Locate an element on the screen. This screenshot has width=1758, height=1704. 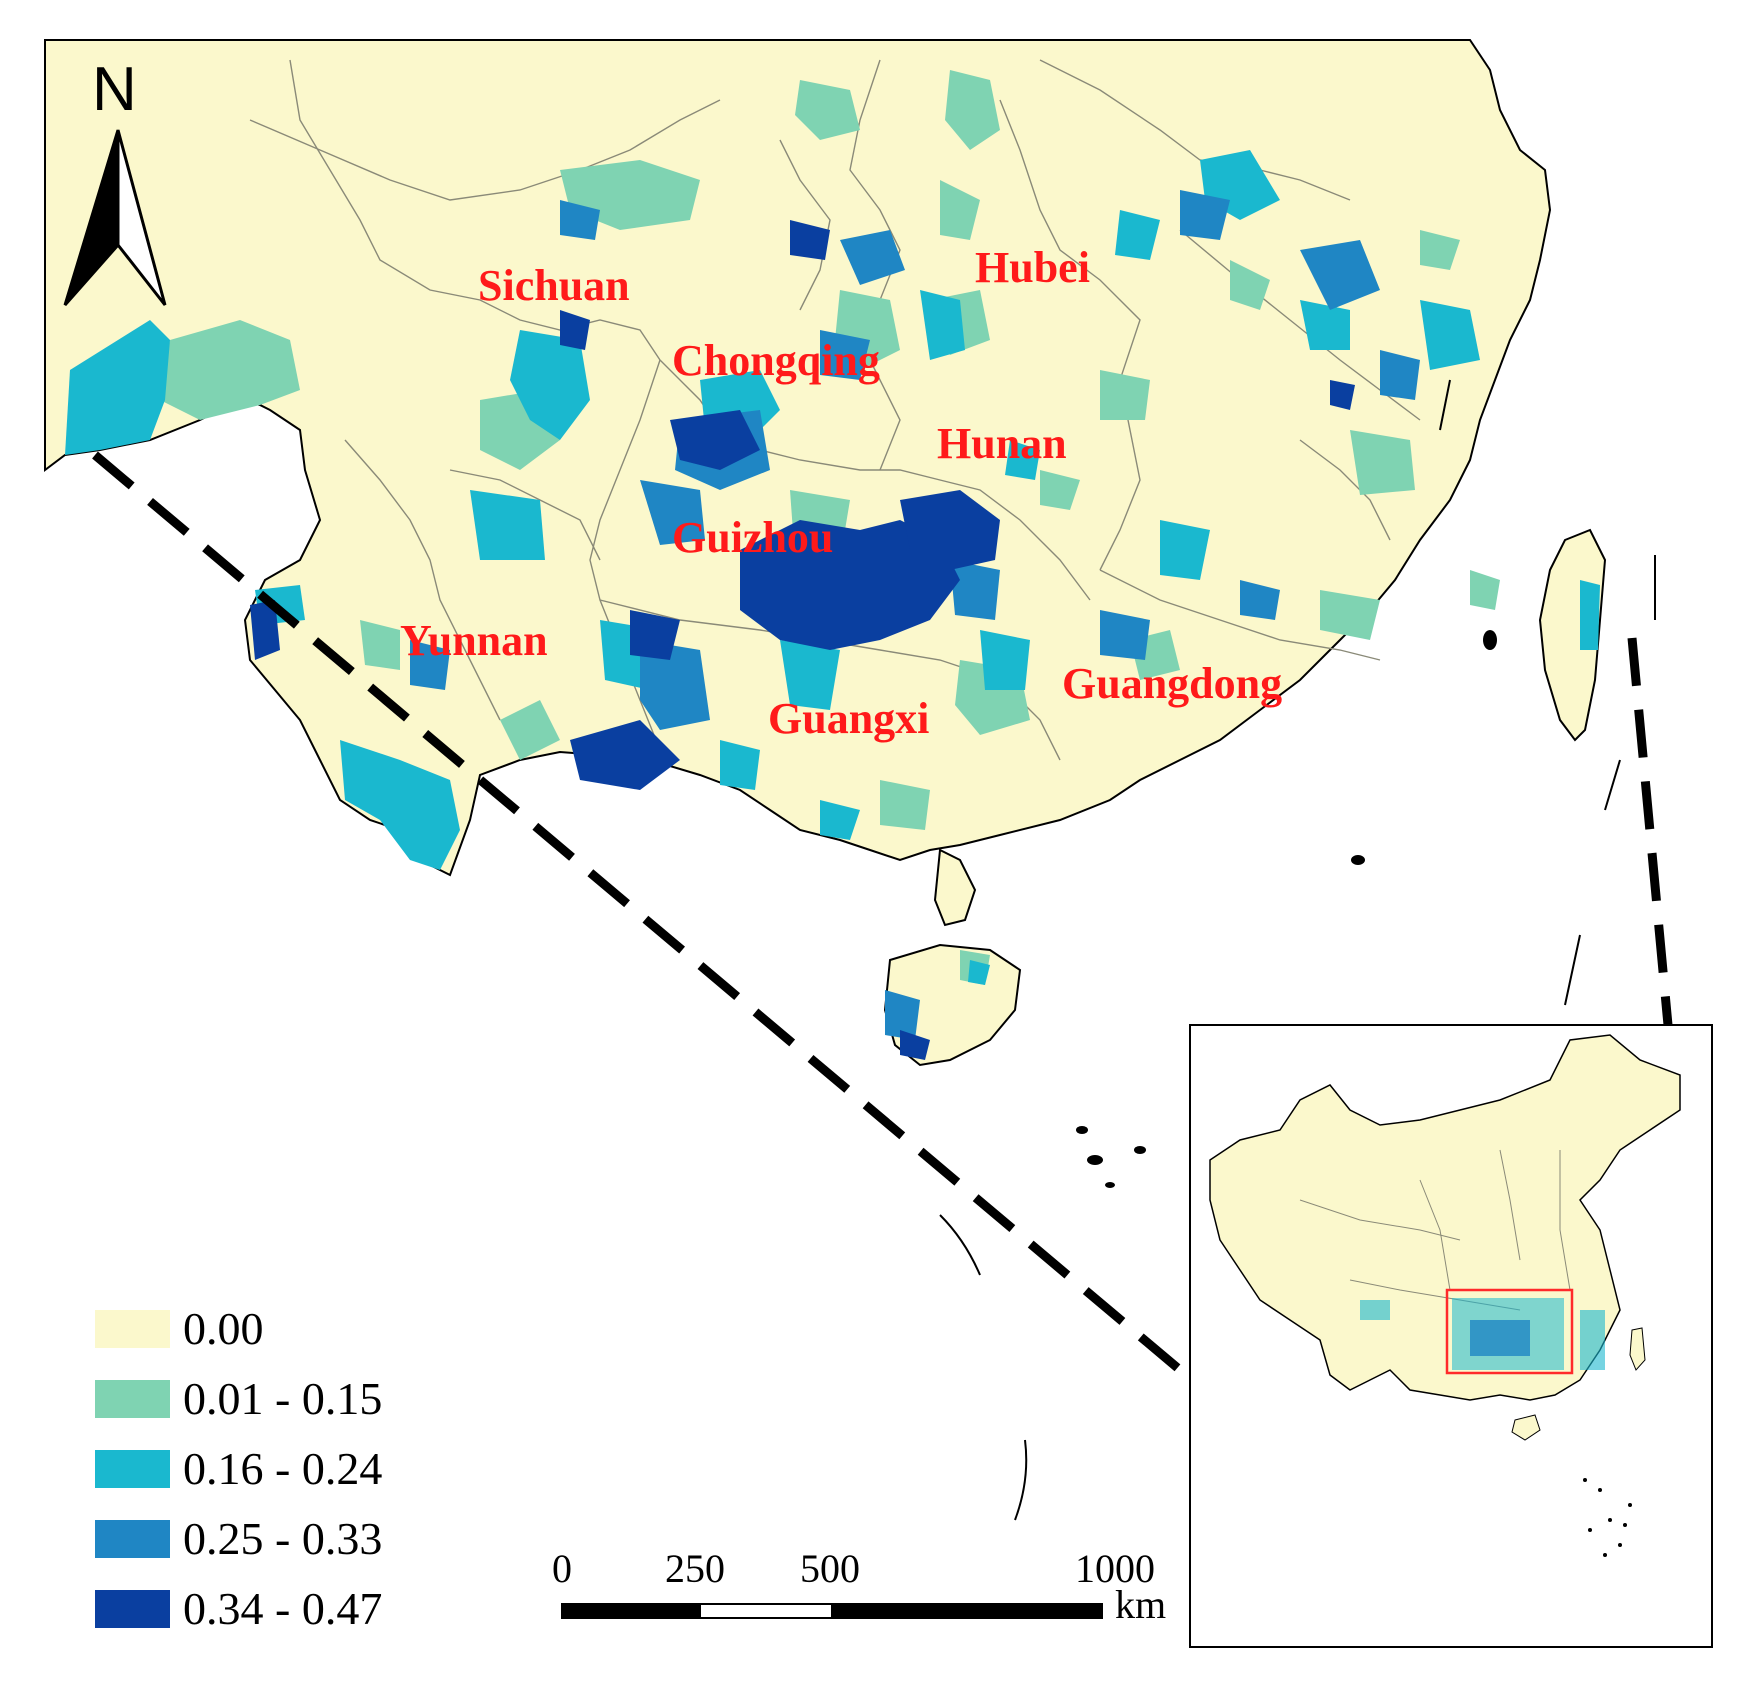
province-label-guangdong: Guangdong is located at coordinates (1172, 683).